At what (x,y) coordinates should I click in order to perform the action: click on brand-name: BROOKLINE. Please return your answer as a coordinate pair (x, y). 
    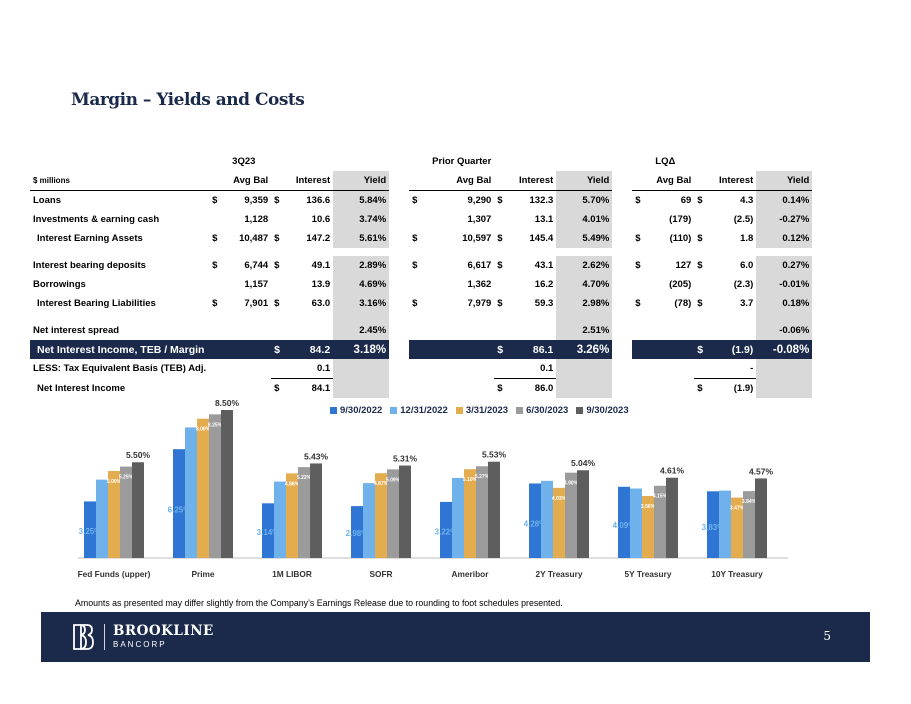
    Looking at the image, I should click on (163, 631).